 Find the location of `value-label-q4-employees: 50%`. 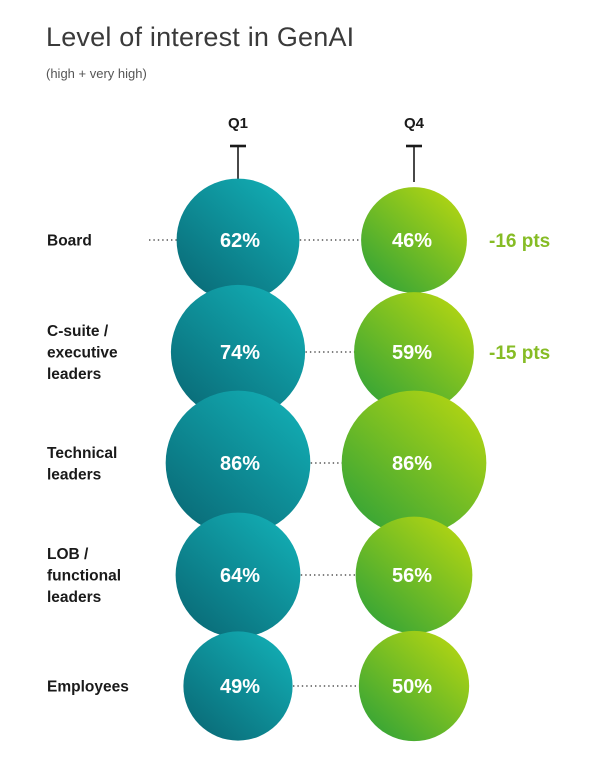

value-label-q4-employees: 50% is located at coordinates (412, 687).